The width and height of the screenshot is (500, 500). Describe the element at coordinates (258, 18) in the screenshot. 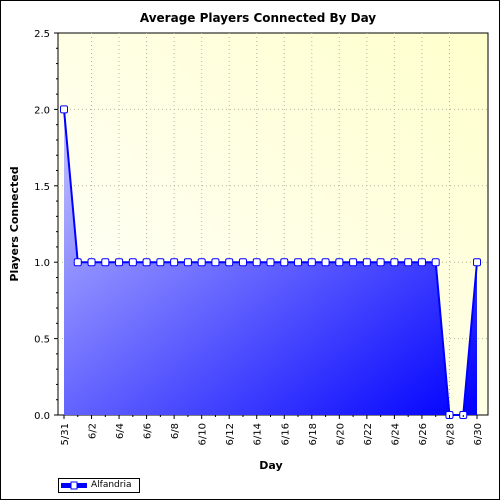

I see `chart-title: Average Players Connected By Day` at that location.